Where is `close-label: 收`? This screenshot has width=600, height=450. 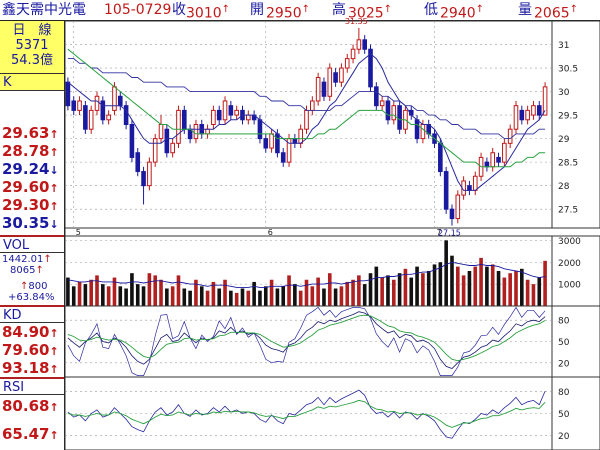
close-label: 收 is located at coordinates (179, 10).